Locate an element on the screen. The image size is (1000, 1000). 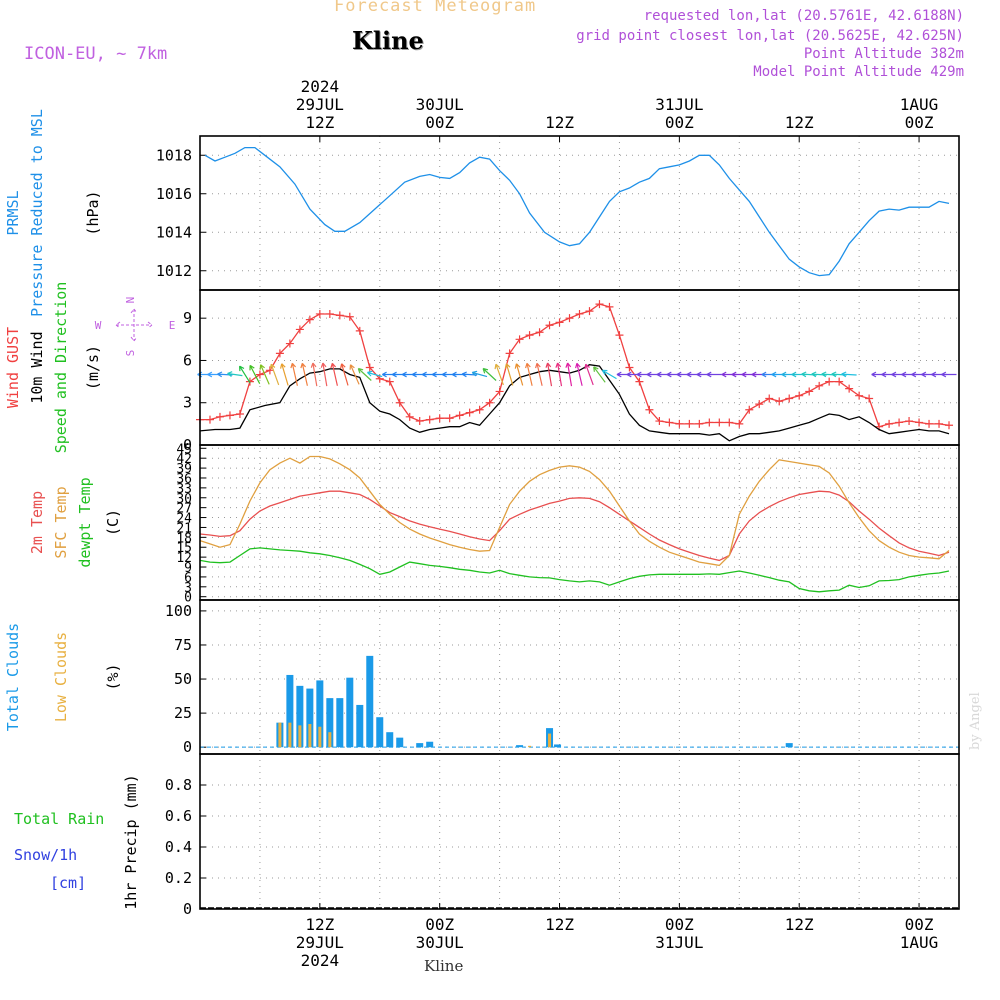
panel-label: Low Clouds is located at coordinates (61, 677).